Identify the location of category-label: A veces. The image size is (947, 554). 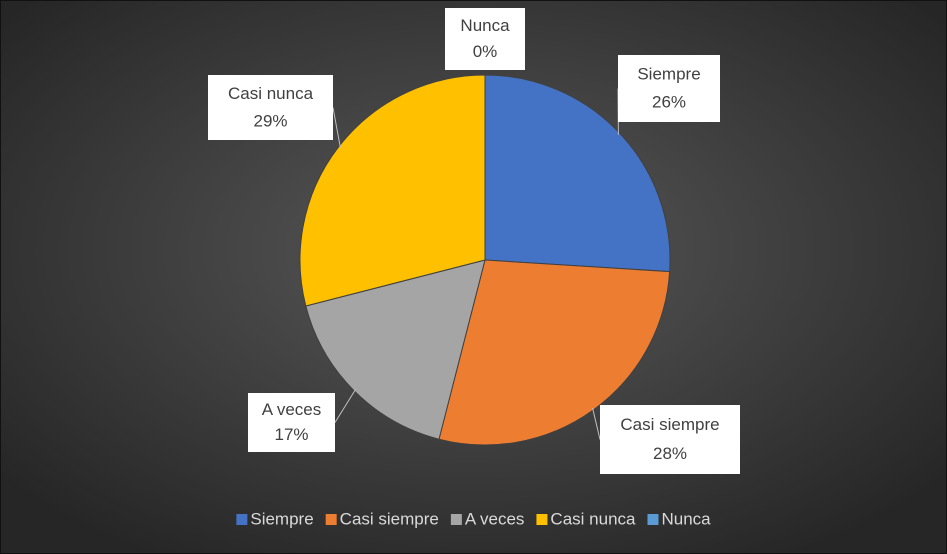
(292, 409).